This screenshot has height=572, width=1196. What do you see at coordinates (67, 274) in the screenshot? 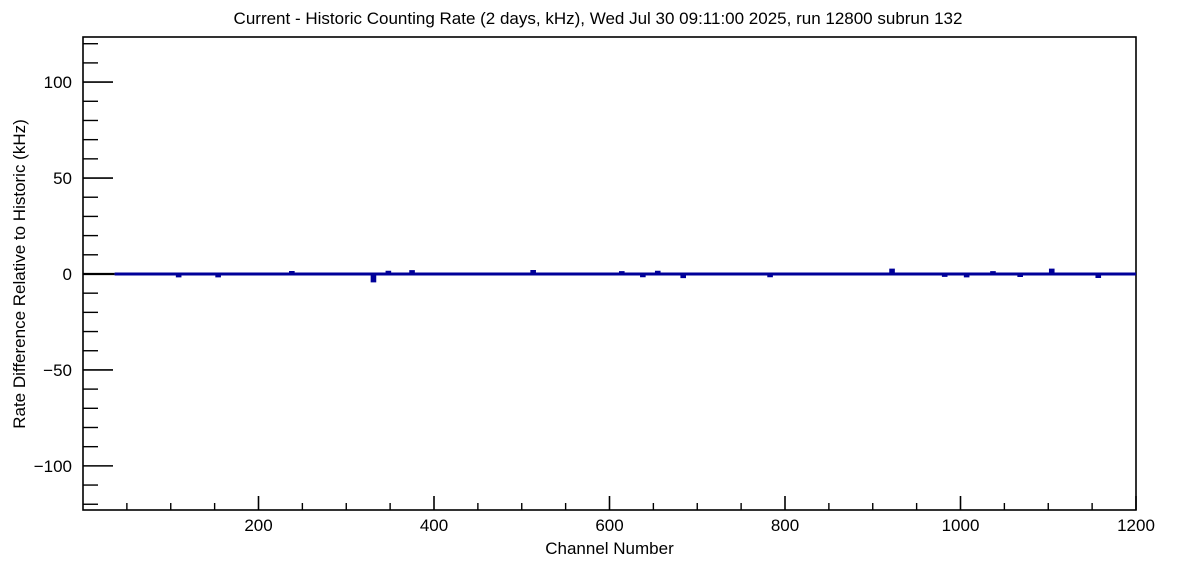
I see `y-tick-label: 0` at bounding box center [67, 274].